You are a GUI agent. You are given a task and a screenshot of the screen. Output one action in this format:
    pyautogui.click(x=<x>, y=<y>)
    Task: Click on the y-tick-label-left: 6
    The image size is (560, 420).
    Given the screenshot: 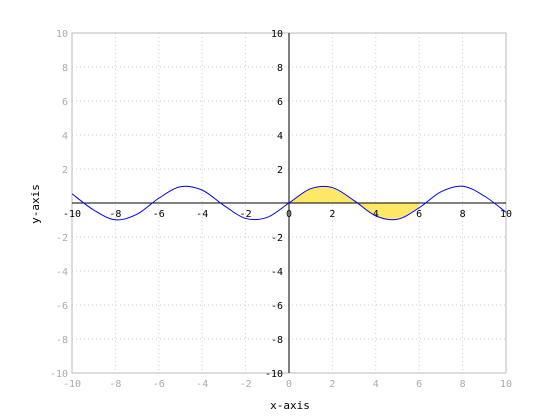 What is the action you would take?
    pyautogui.click(x=65, y=102)
    